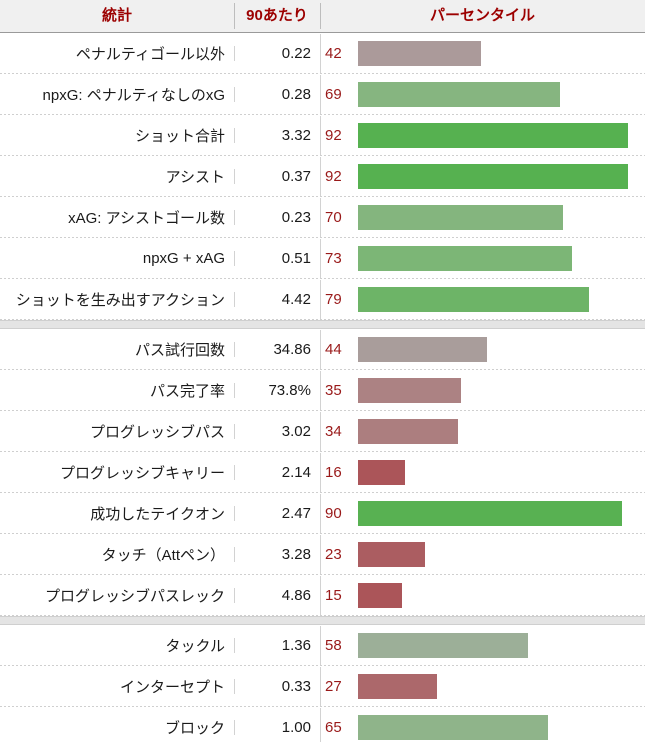  Describe the element at coordinates (277, 686) in the screenshot. I see `per90-value-cell: 0.33` at that location.